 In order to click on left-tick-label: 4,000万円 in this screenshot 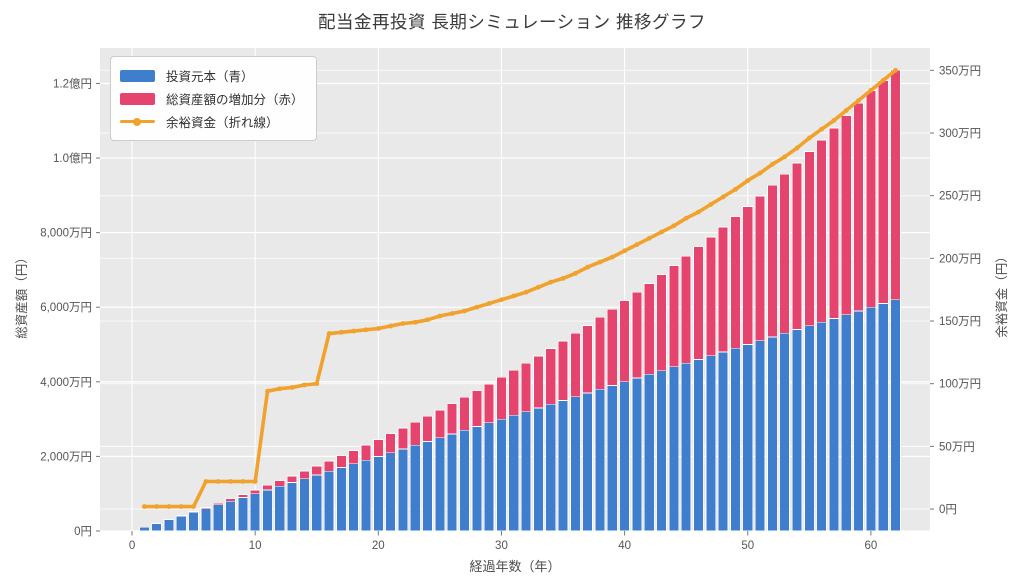, I will do `click(66, 383)`.